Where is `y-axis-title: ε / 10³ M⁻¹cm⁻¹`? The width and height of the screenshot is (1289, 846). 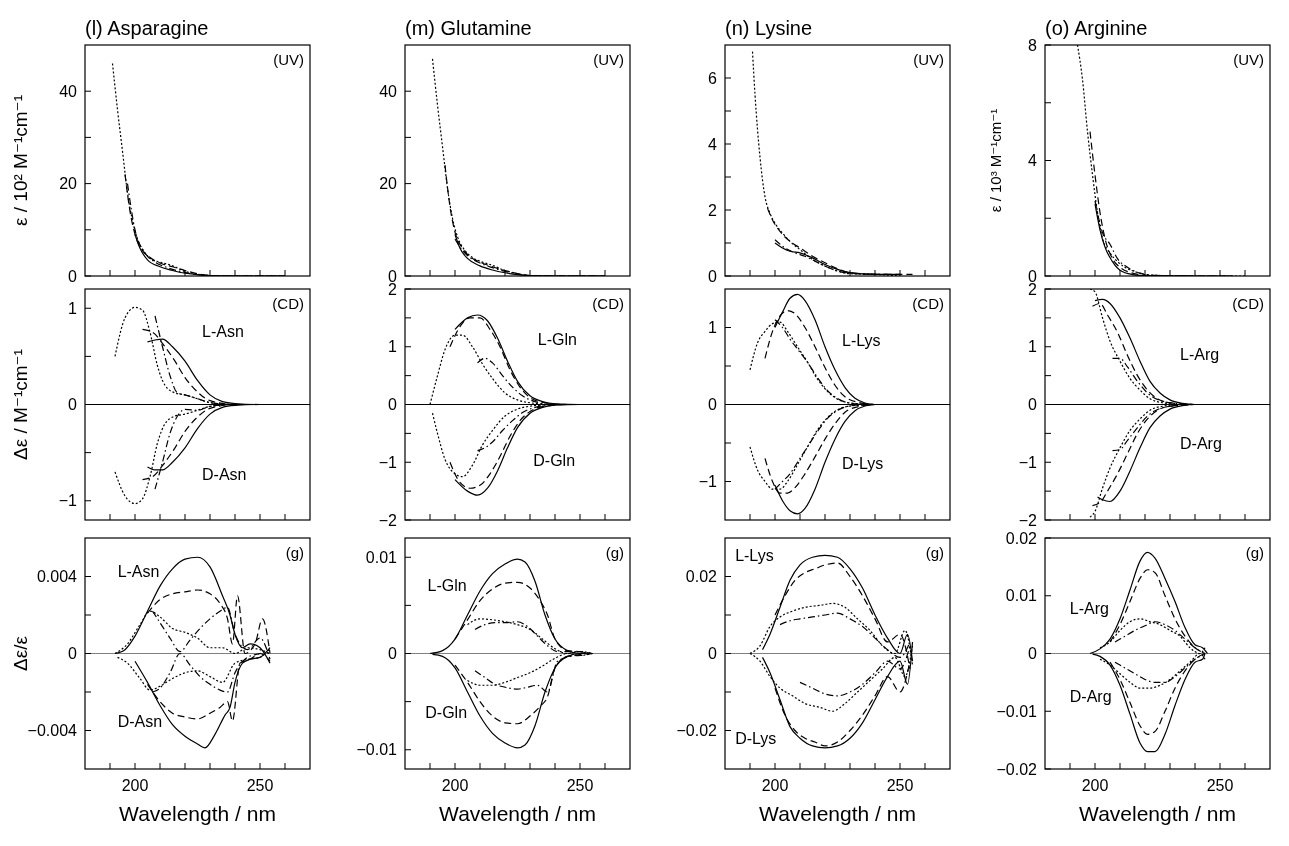 y-axis-title: ε / 10³ M⁻¹cm⁻¹ is located at coordinates (995, 160).